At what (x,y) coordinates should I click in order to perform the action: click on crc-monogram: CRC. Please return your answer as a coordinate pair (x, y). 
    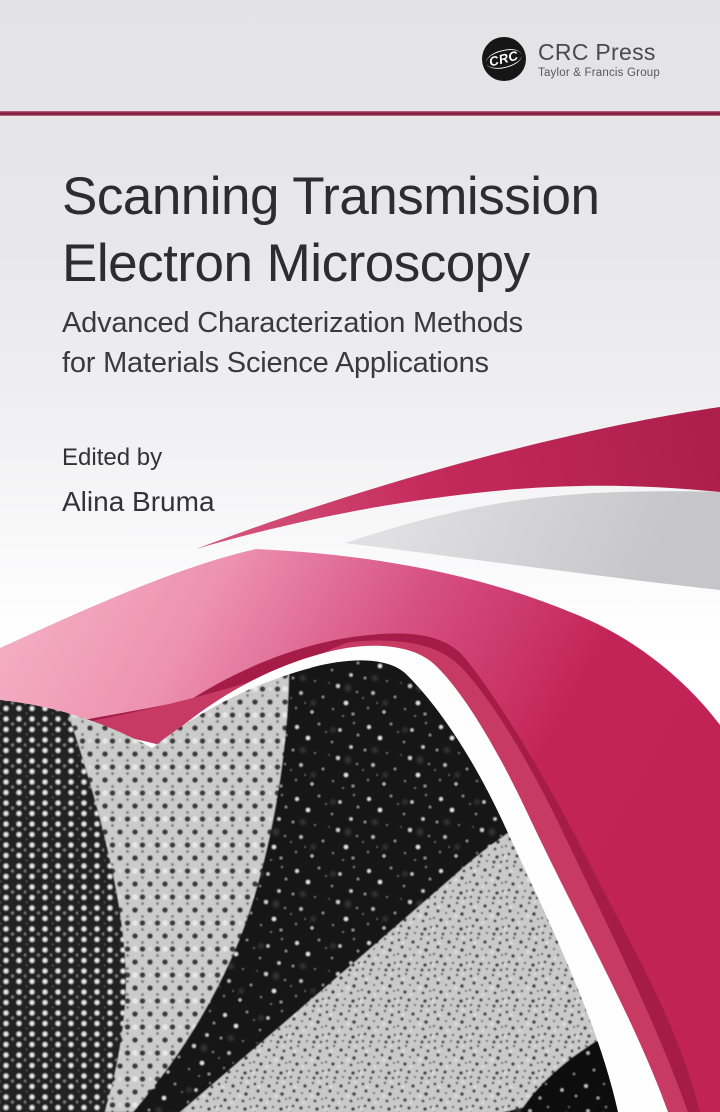
    Looking at the image, I should click on (504, 59).